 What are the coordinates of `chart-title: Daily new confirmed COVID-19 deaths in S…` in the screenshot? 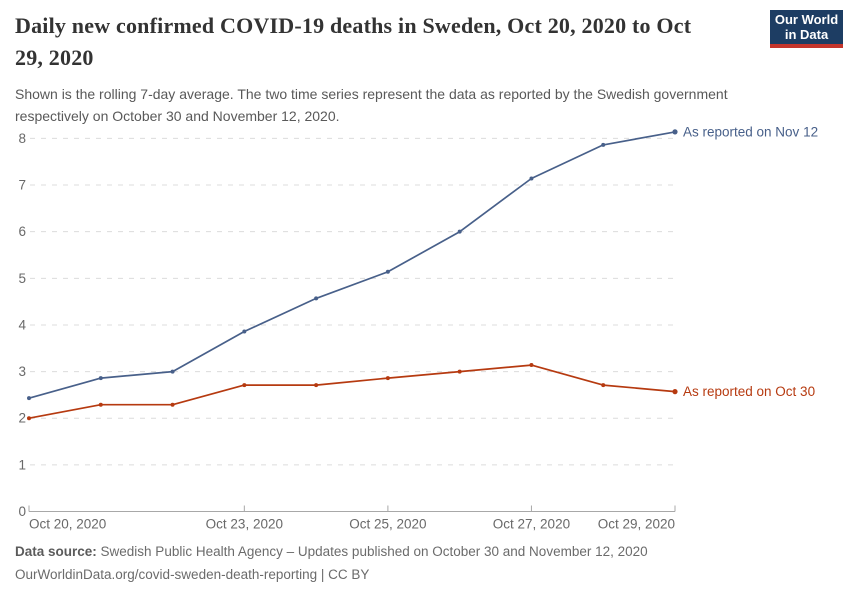 It's located at (353, 41).